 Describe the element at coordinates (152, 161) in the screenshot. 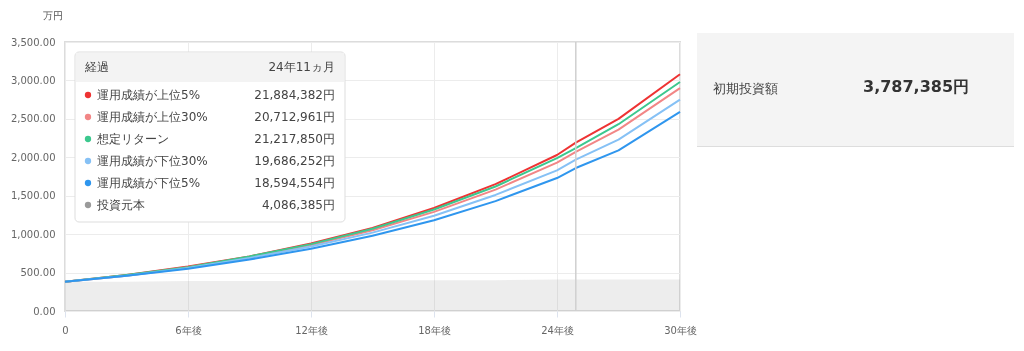

I see `legend-label: 運用成績が下位30%` at that location.